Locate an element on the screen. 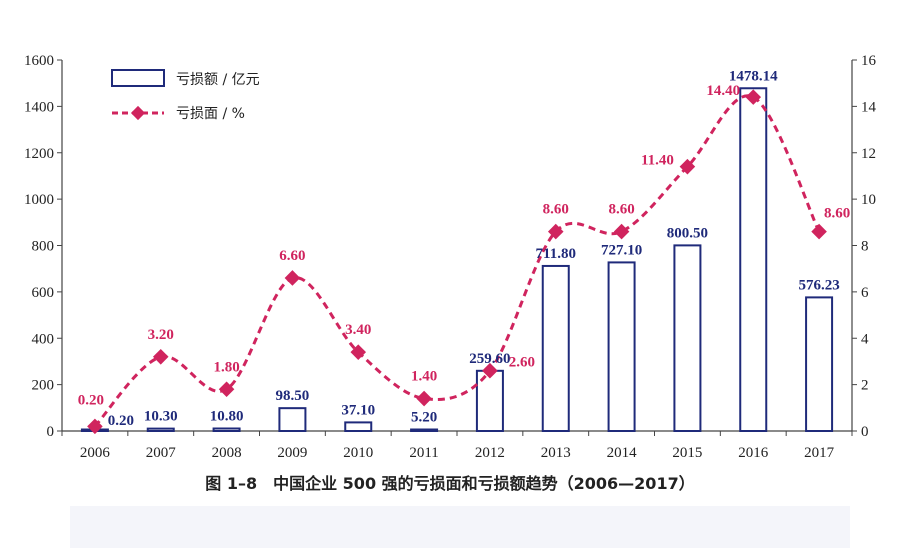 Image resolution: width=900 pixels, height=548 pixels. bar-value-label: 10.80 is located at coordinates (227, 416).